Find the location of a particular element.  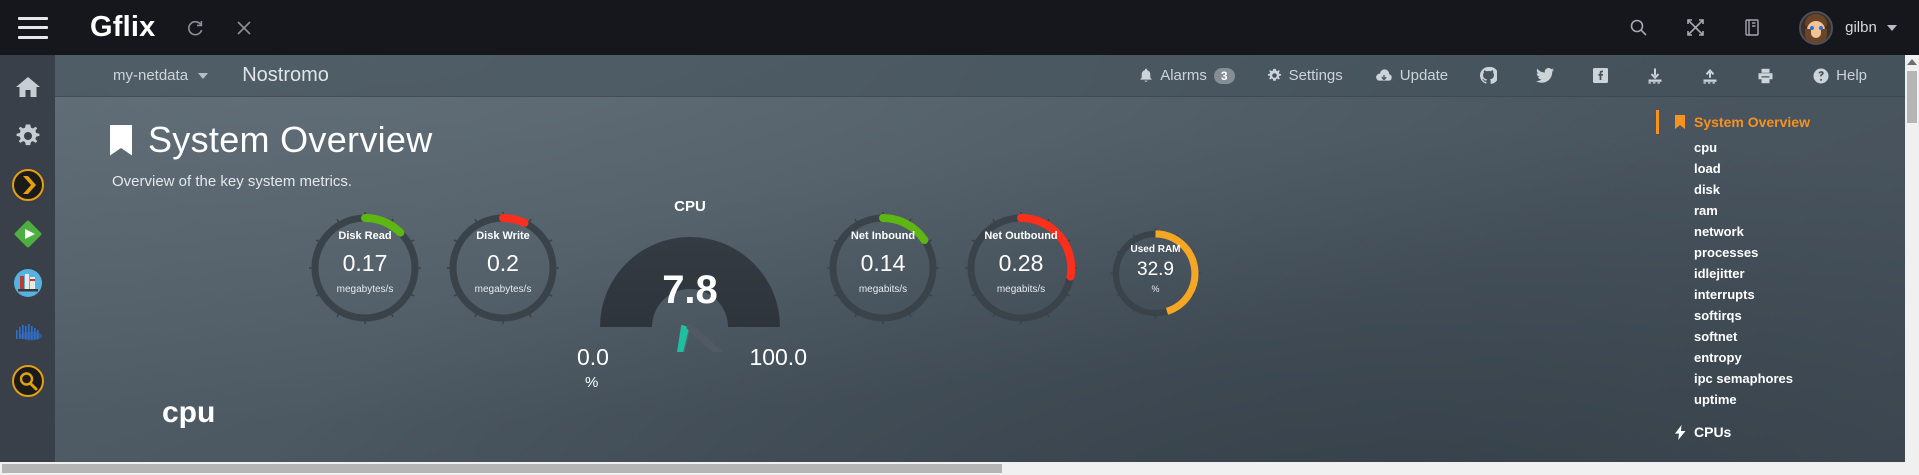

sidebar-group-cpus: CPUs is located at coordinates (1781, 432).